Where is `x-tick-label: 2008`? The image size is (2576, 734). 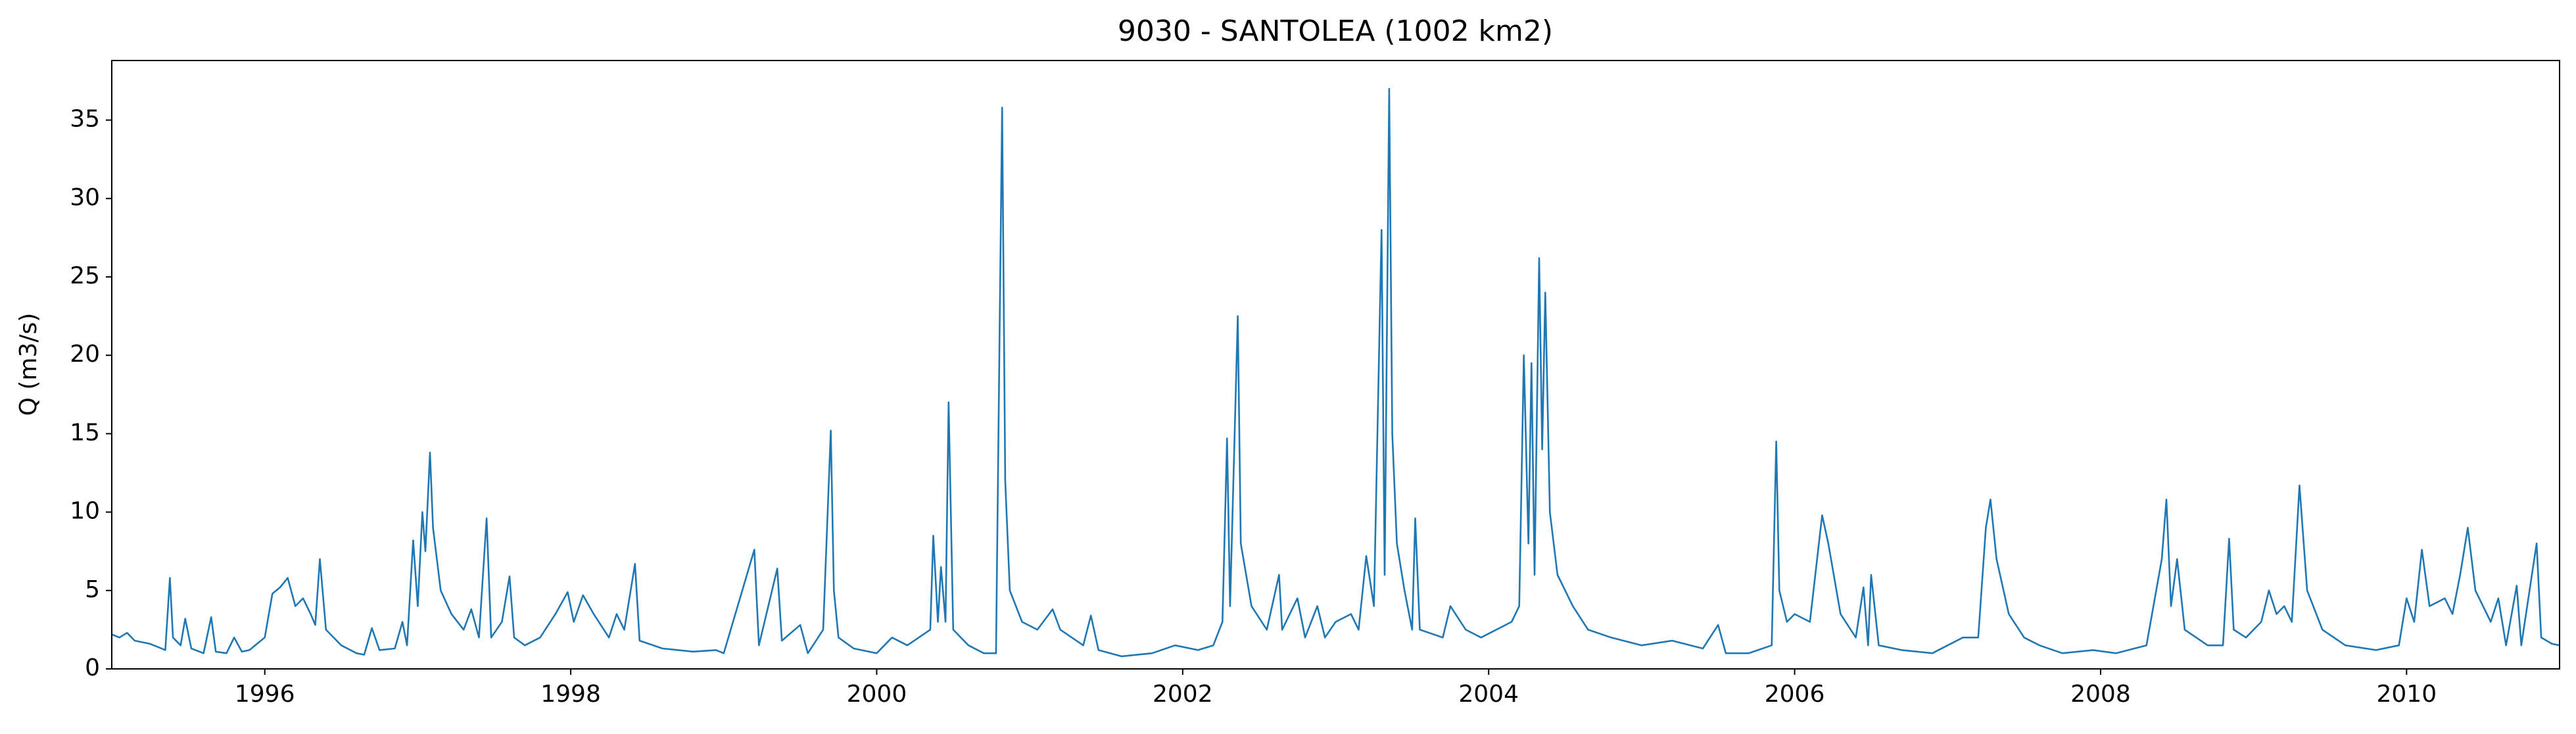 x-tick-label: 2008 is located at coordinates (2101, 694).